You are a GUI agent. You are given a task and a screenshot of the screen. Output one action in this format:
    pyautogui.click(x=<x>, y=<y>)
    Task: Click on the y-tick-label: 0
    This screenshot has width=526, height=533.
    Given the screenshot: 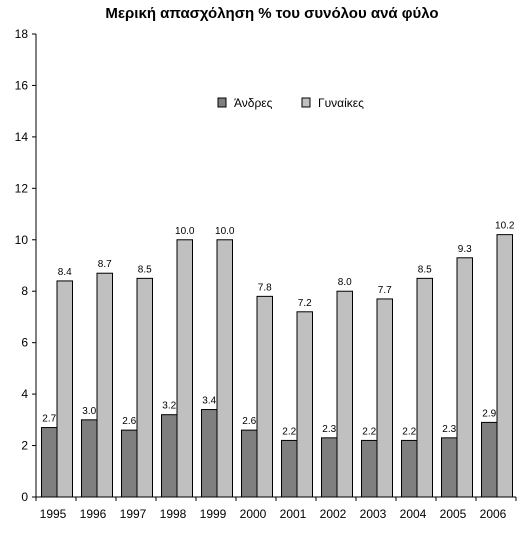 What is the action you would take?
    pyautogui.click(x=24, y=497)
    